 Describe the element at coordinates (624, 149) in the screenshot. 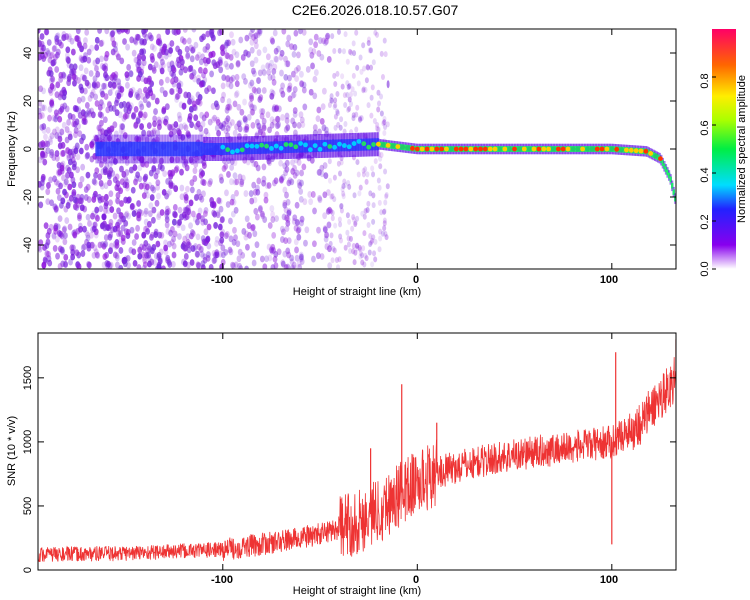

I see `ridge-core` at that location.